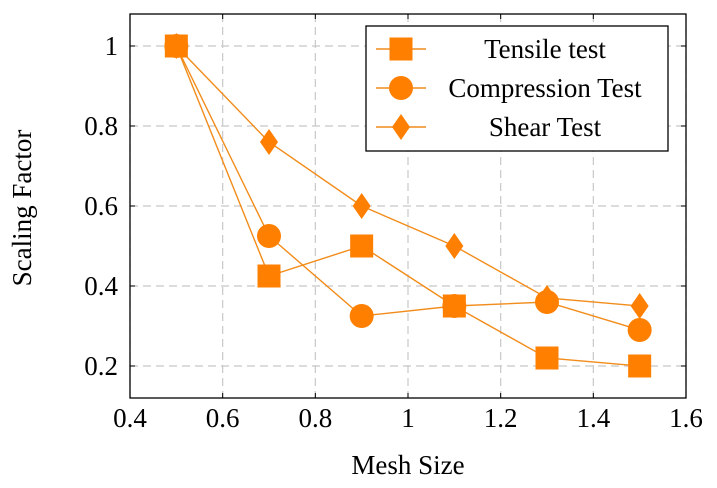 The image size is (717, 488). Describe the element at coordinates (593, 418) in the screenshot. I see `x-tick-label: 1.4` at that location.